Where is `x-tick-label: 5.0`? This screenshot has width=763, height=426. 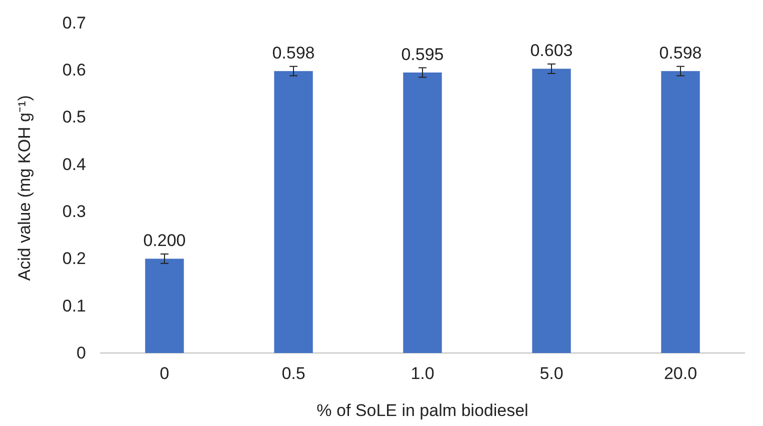 x-tick-label: 5.0 is located at coordinates (552, 374).